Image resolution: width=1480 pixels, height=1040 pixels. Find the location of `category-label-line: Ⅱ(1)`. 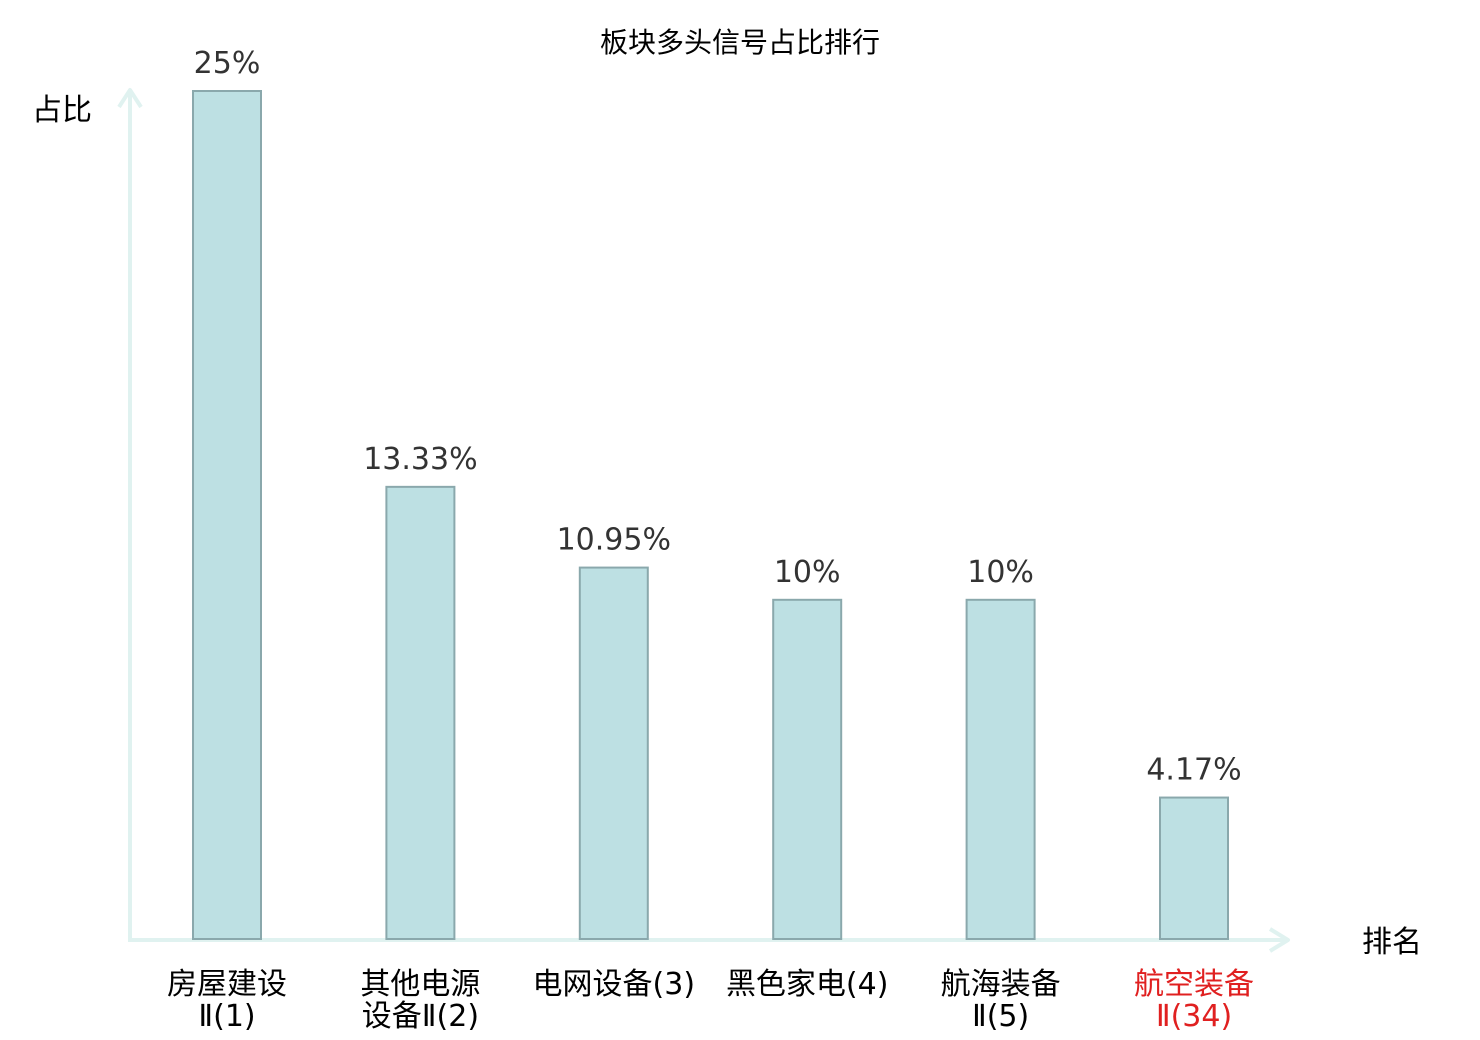

category-label-line: Ⅱ(1) is located at coordinates (226, 1016).